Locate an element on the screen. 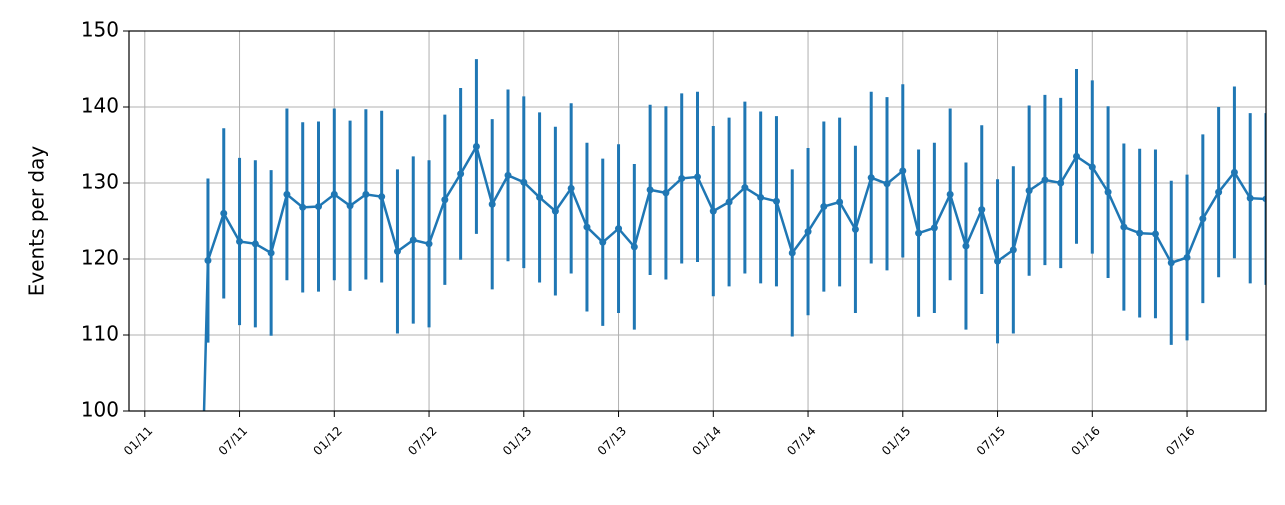  x-tick-label: 01/12 is located at coordinates (328, 441).